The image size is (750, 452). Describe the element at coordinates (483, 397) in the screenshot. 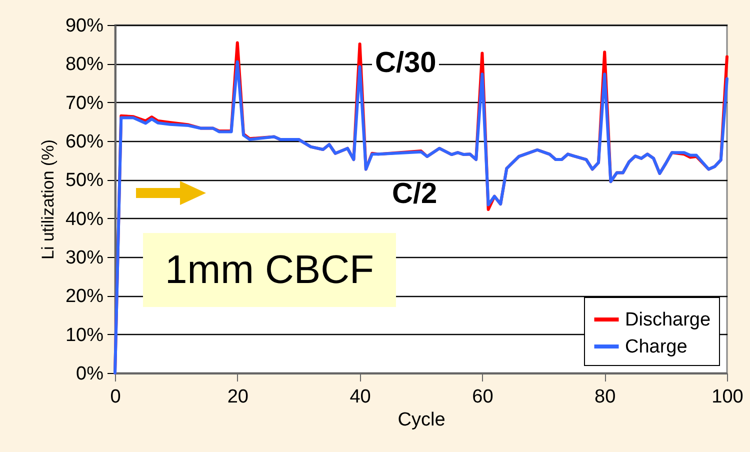

I see `x-tick-label: 60` at that location.